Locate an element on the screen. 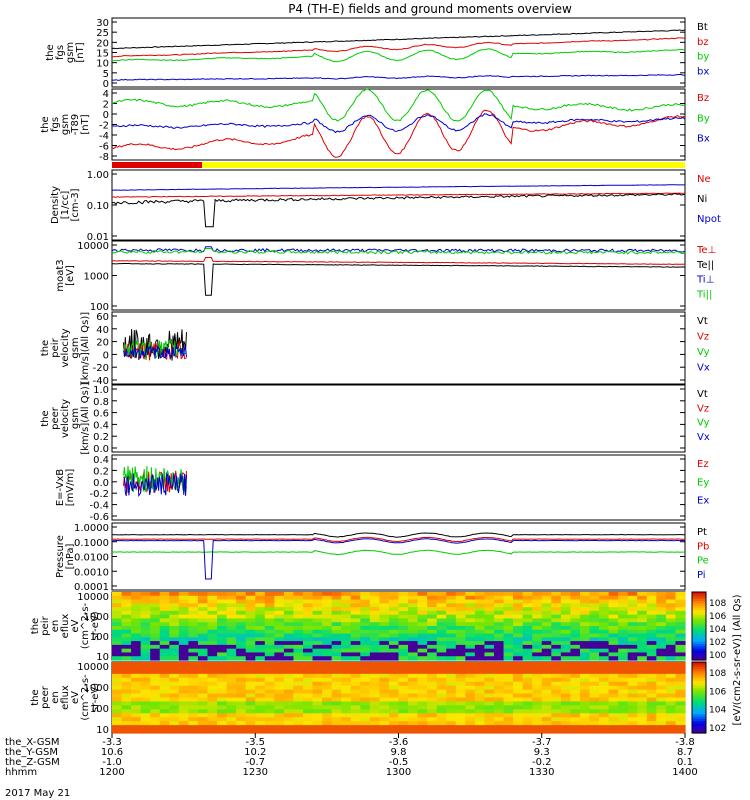 This screenshot has width=750, height=800. panel-frame is located at coordinates (398, 418).